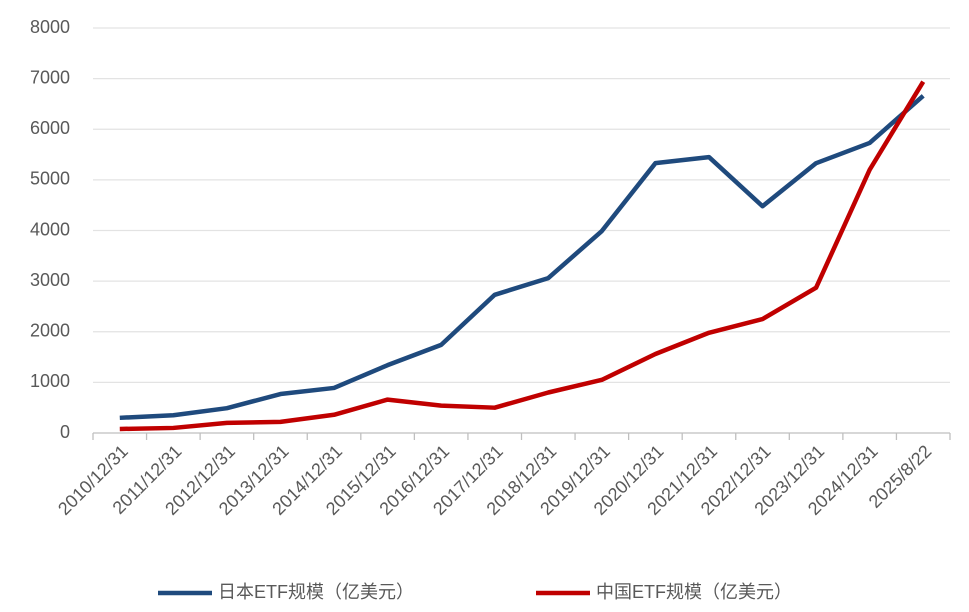  Describe the element at coordinates (50, 27) in the screenshot. I see `y-tick-label: 8000` at that location.